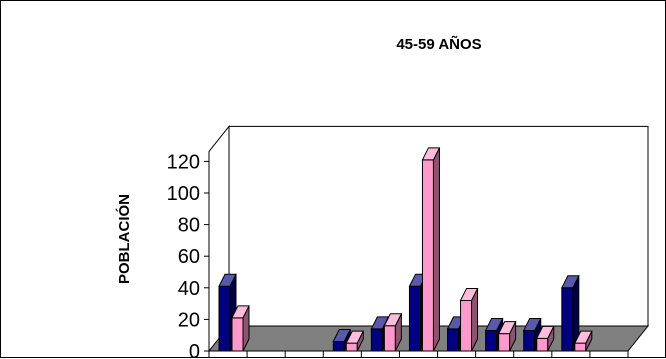 The image size is (666, 359). I want to click on y-tick-label: 100, so click(183, 194).